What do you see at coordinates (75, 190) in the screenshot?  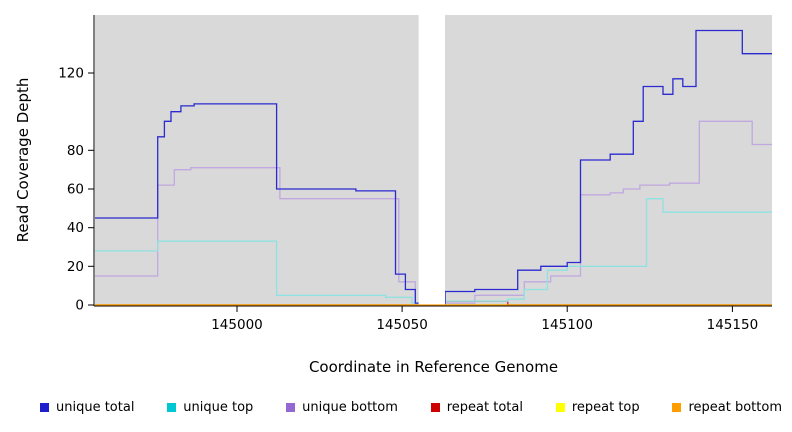 I see `y-tick-label: 60` at bounding box center [75, 190].